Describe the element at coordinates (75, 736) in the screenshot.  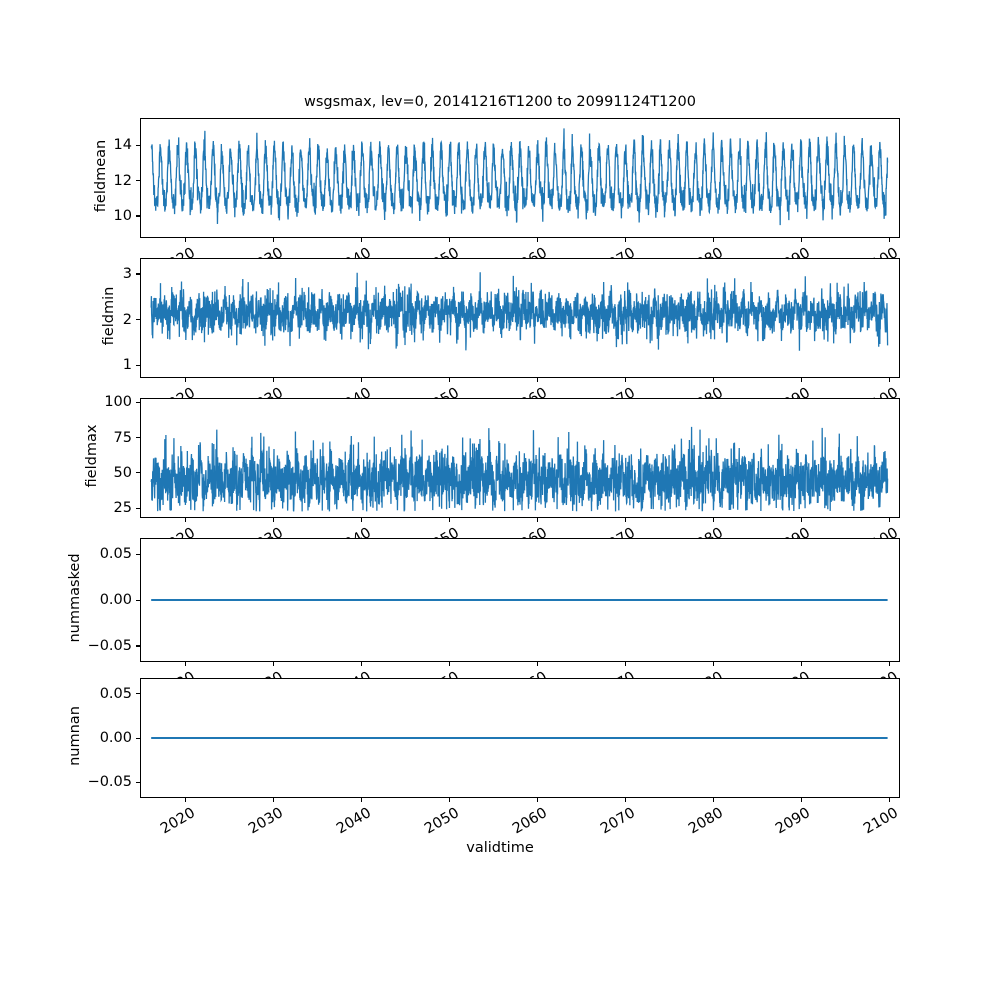
I see `y-axis-label-numnan: numnan` at that location.